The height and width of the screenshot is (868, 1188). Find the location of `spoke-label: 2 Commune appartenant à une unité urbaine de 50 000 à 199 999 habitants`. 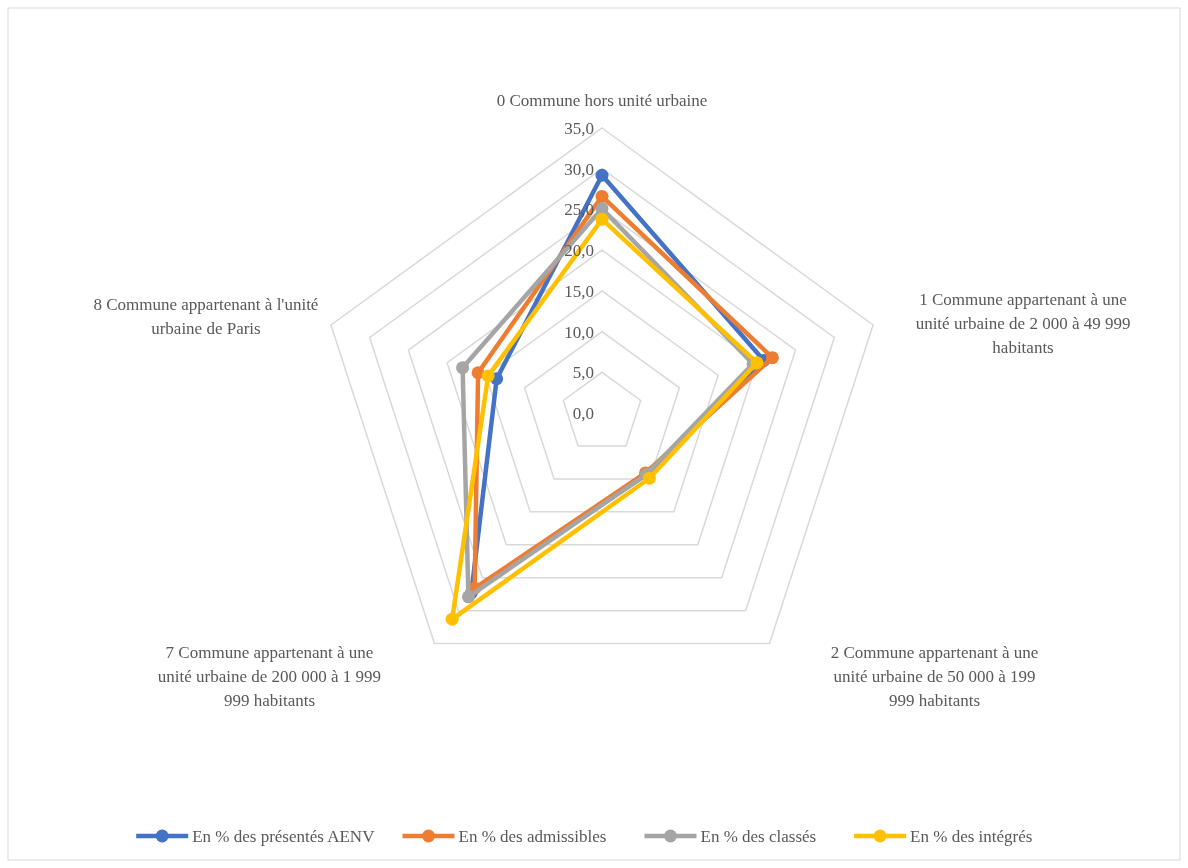

spoke-label: 2 Commune appartenant à une unité urbaine de 50 000 à 199 999 habitants is located at coordinates (934, 676).